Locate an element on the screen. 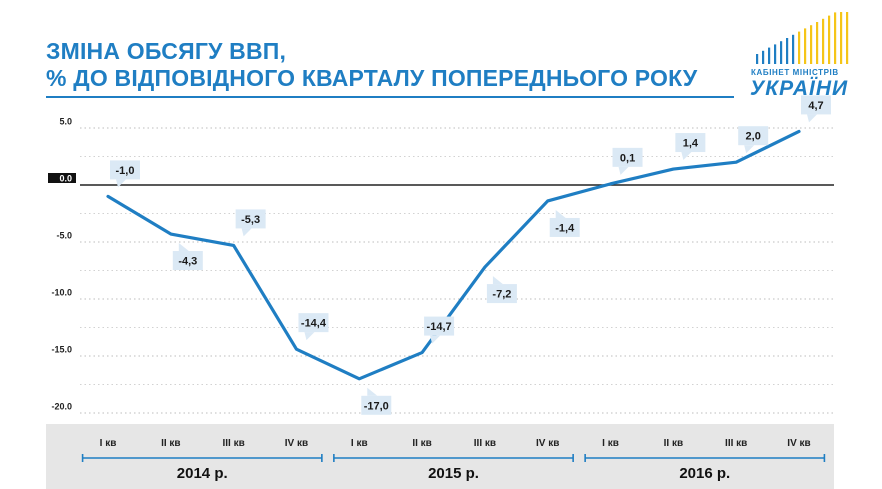  year-groups: 2014 р. 2015 р. 2016 р. is located at coordinates (453, 468).